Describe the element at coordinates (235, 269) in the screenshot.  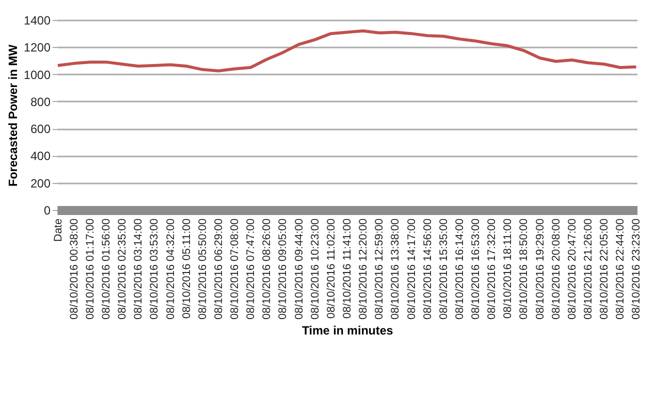
I see `x-tick-label: 08/10/2016 07:08:00` at that location.